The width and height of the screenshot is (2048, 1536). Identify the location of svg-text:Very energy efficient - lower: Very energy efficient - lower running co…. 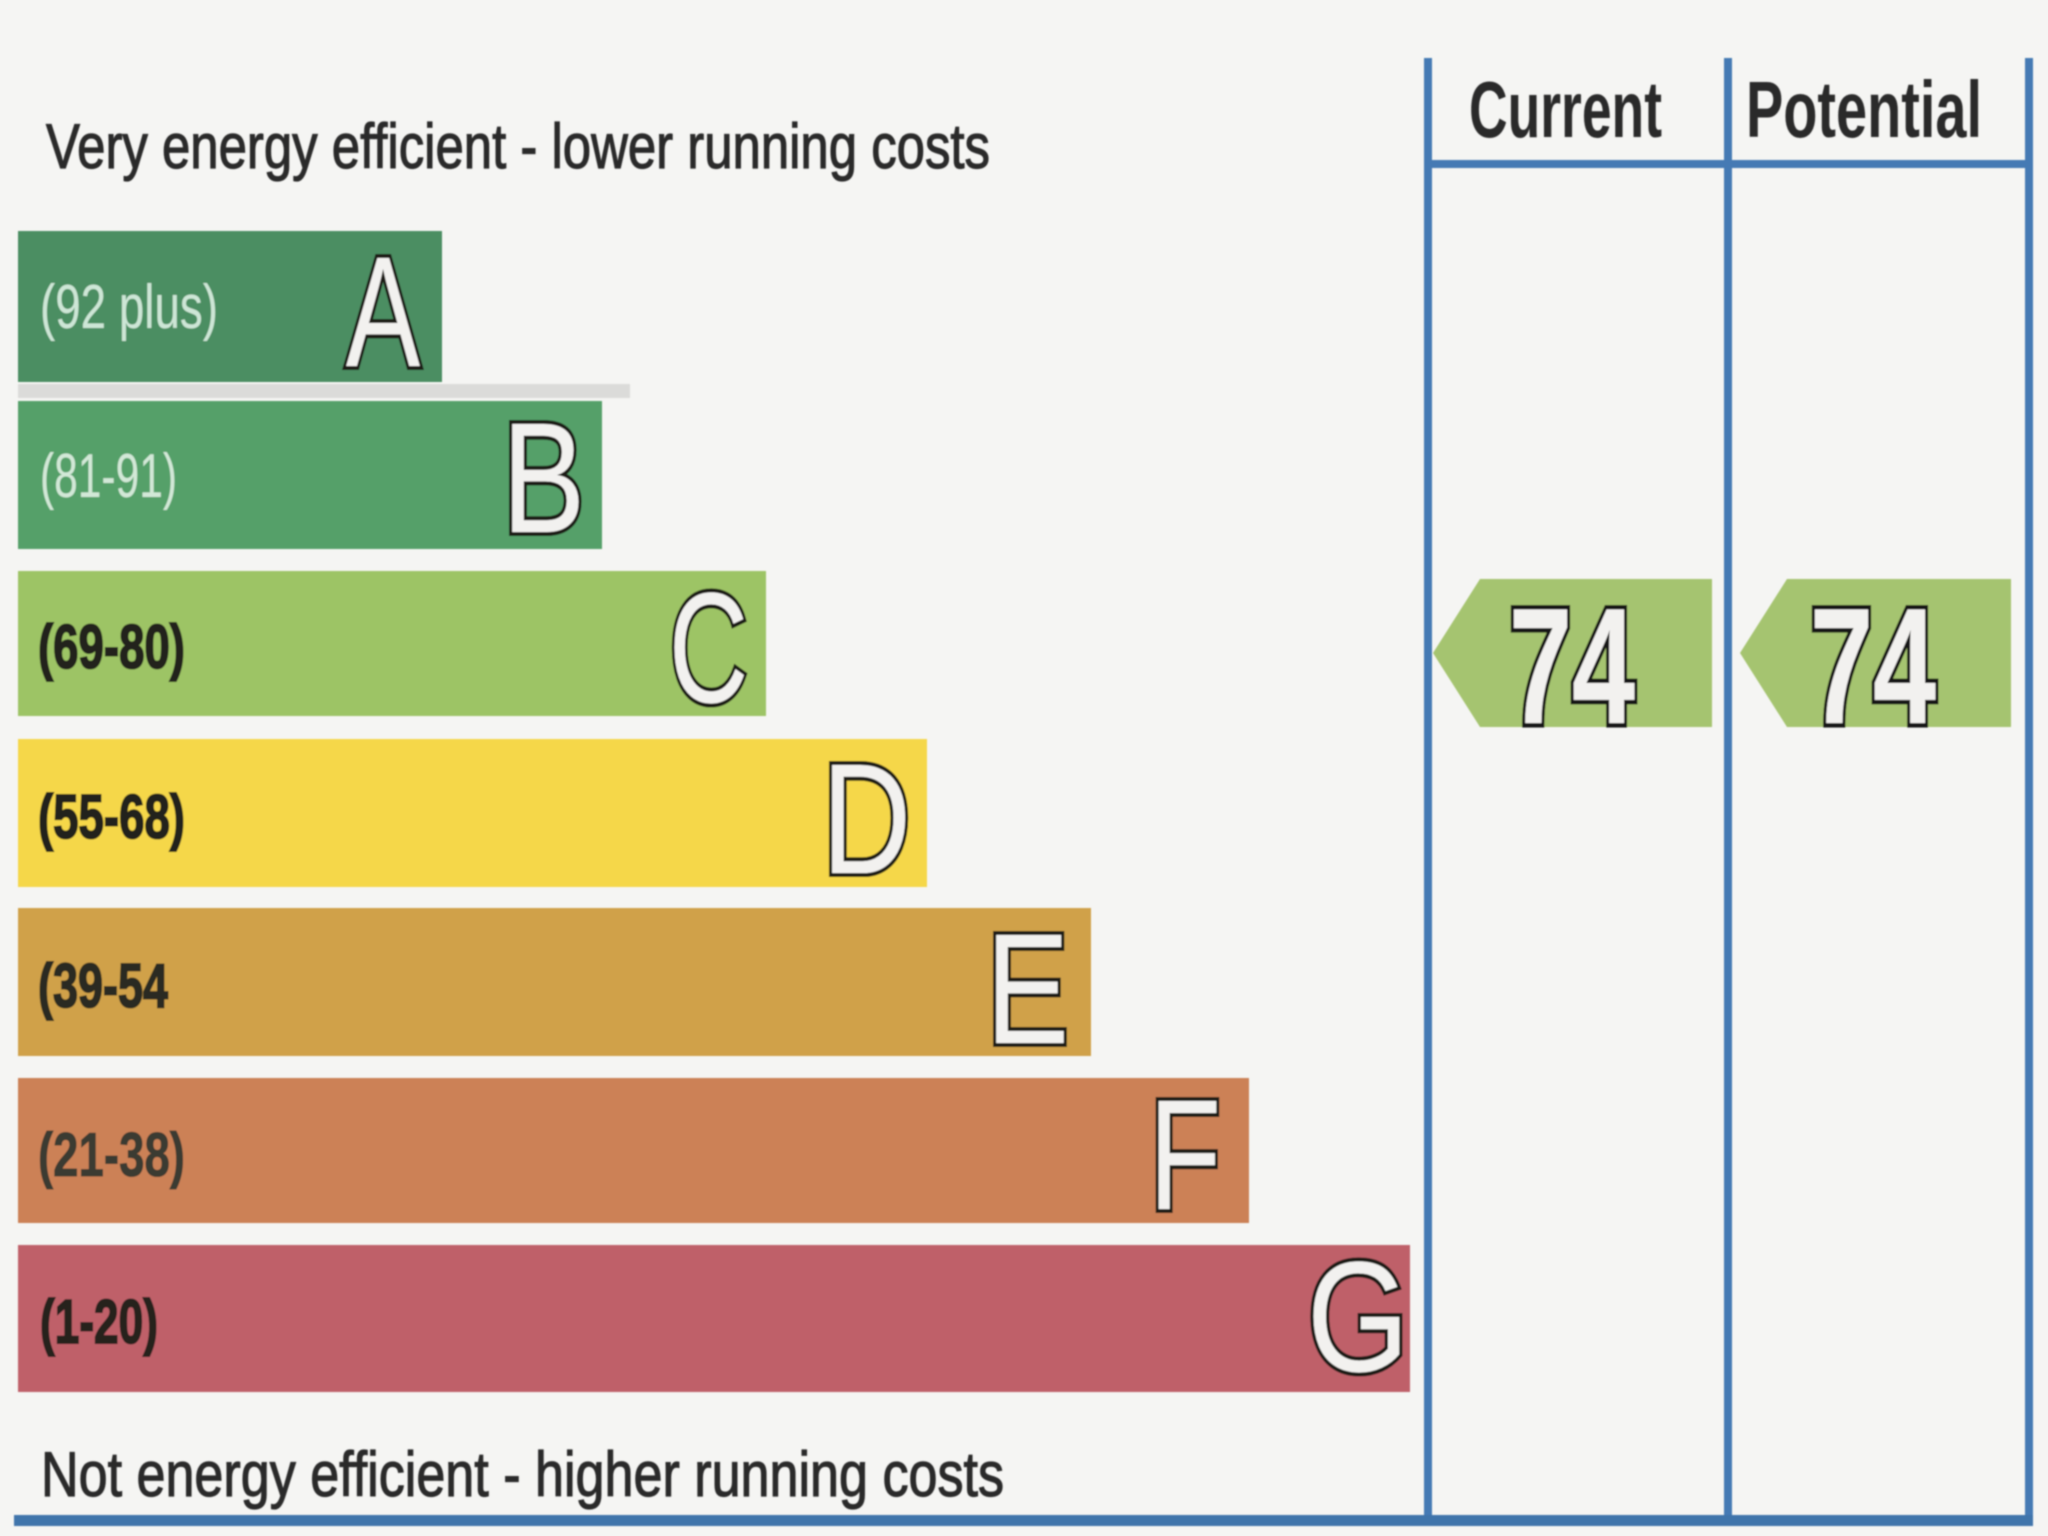
(518, 147).